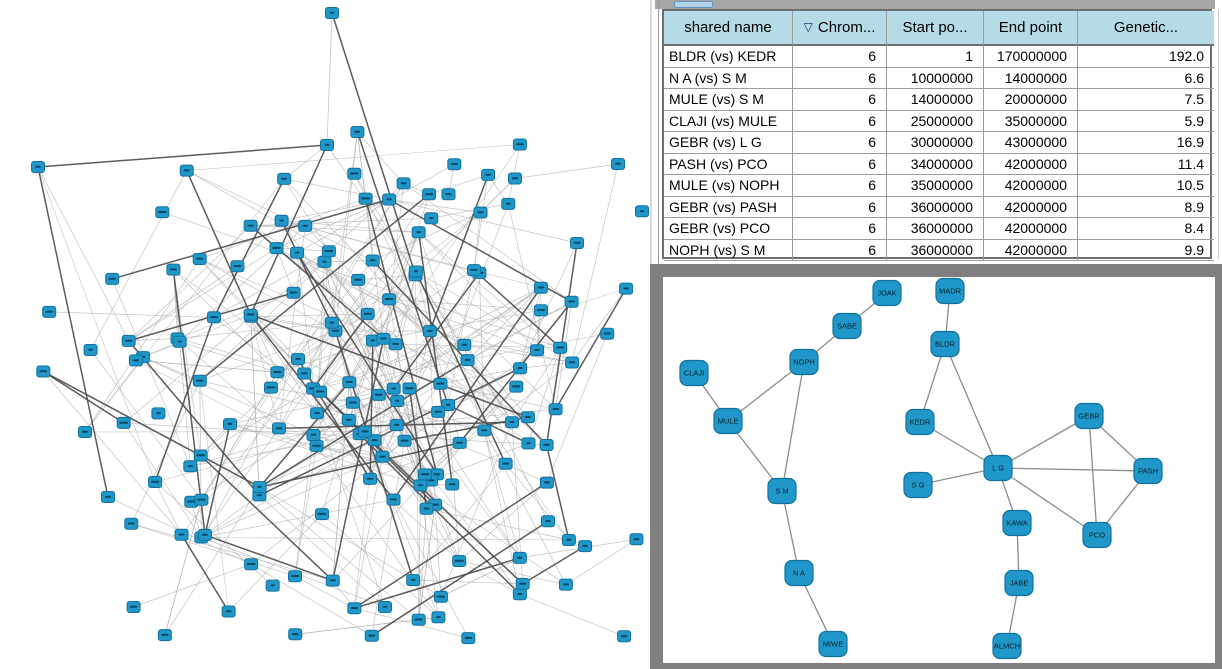 This screenshot has height=669, width=1222. What do you see at coordinates (935, 100) in the screenshot?
I see `table-cell: 14000000` at bounding box center [935, 100].